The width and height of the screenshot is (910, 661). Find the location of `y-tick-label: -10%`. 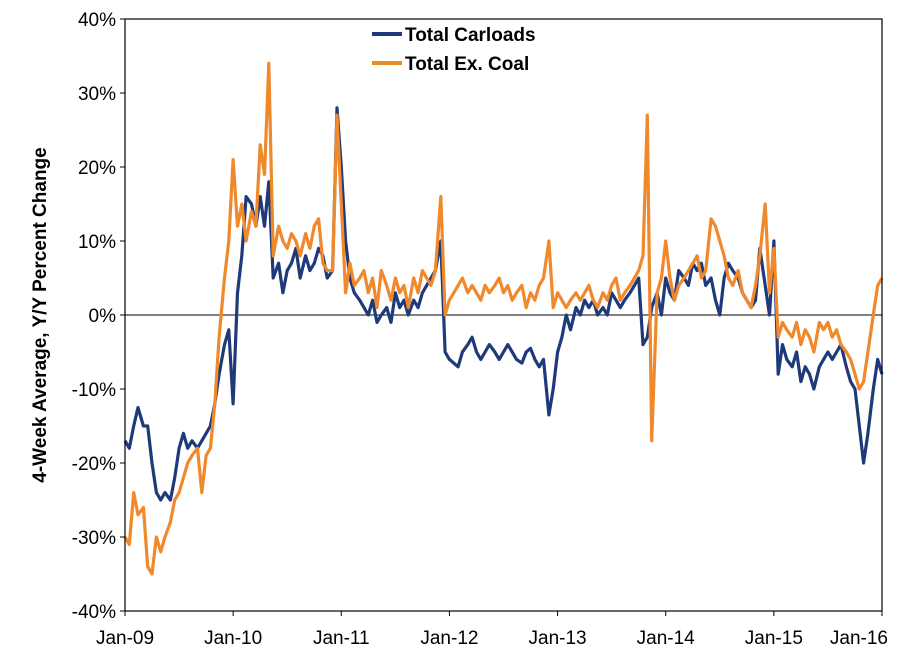

y-tick-label: -10% is located at coordinates (94, 390).